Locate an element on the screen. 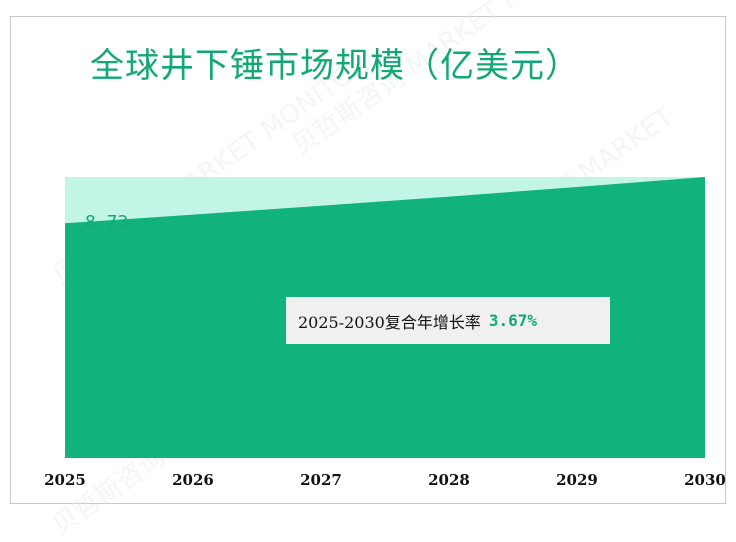 This screenshot has width=736, height=542. x-tick-label: 2030 is located at coordinates (705, 480).